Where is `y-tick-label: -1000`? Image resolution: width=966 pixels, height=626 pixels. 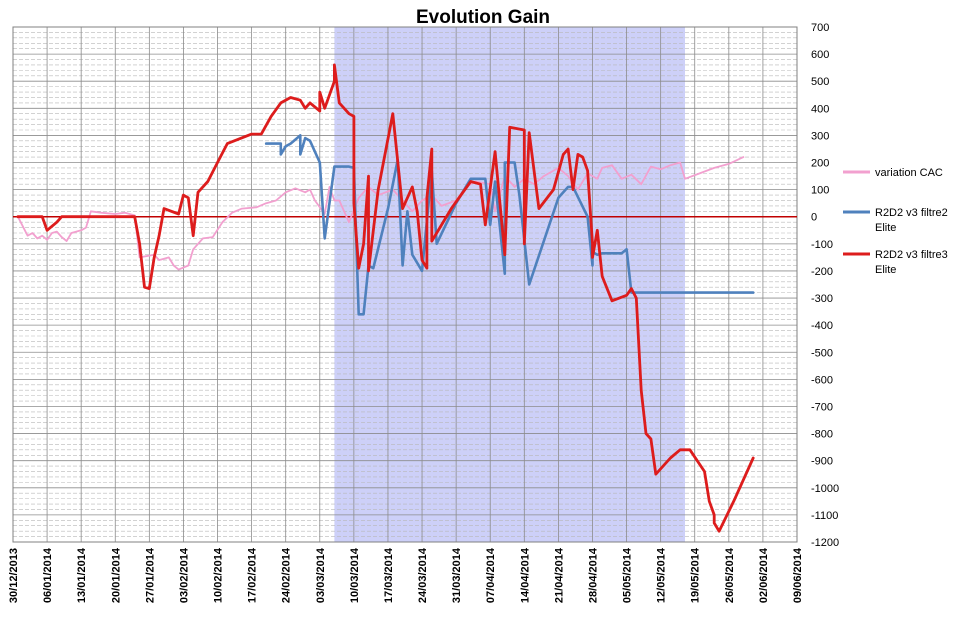 y-tick-label: -1000 is located at coordinates (825, 489).